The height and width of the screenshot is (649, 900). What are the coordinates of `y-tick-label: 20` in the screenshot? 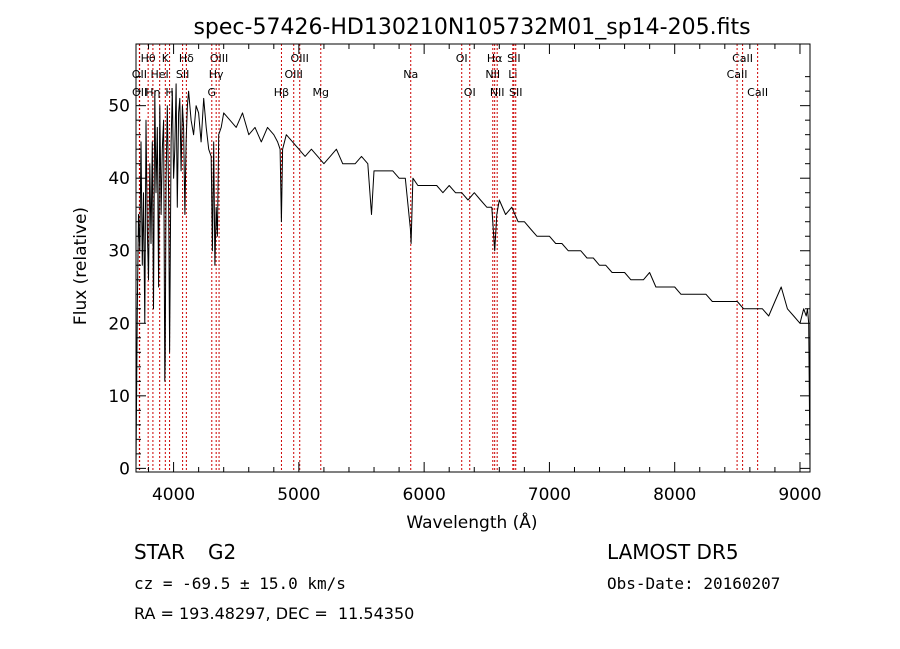 It's located at (119, 324).